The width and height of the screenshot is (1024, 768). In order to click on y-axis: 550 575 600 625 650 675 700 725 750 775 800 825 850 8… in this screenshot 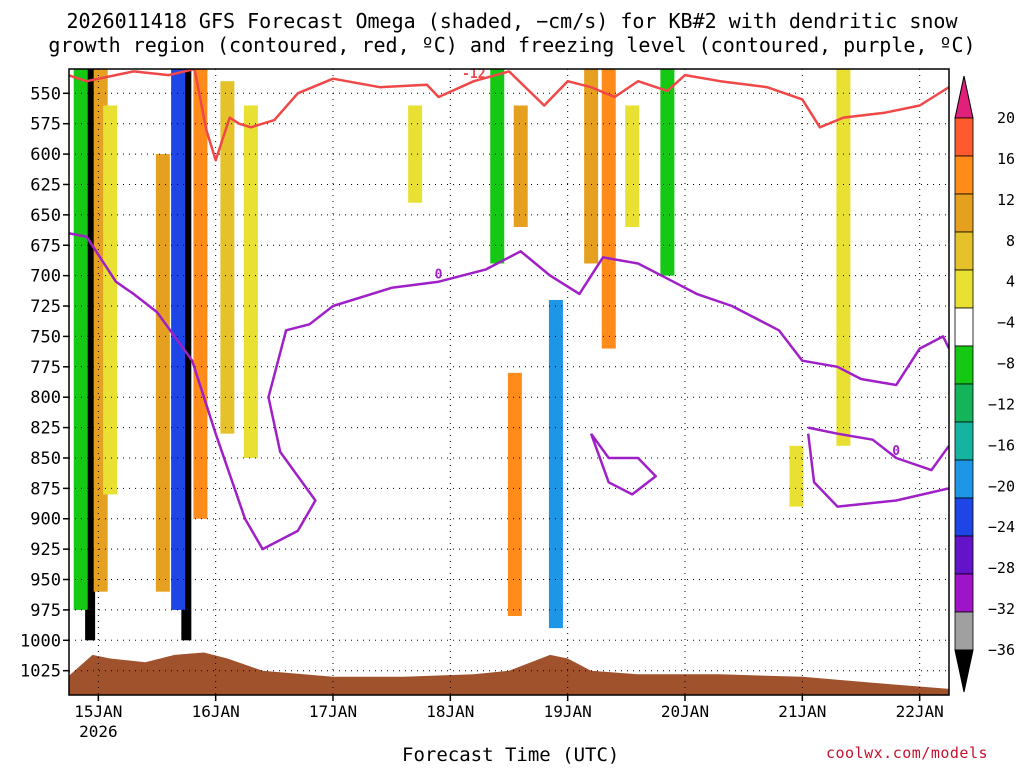, I will do `click(44, 383)`.